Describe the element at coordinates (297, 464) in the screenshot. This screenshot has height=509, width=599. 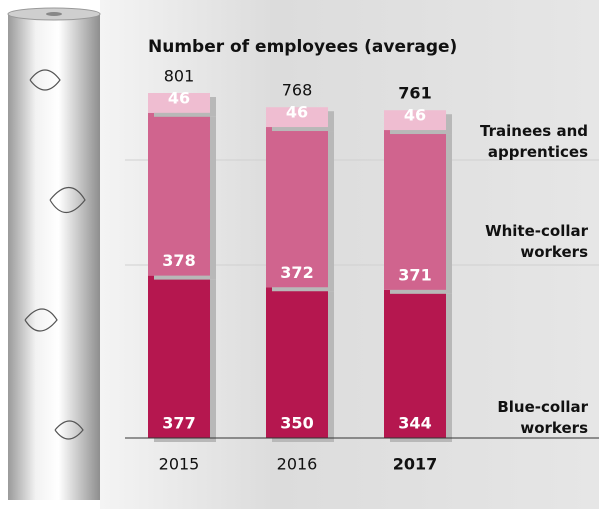
I see `x-tick-label: 2016` at that location.